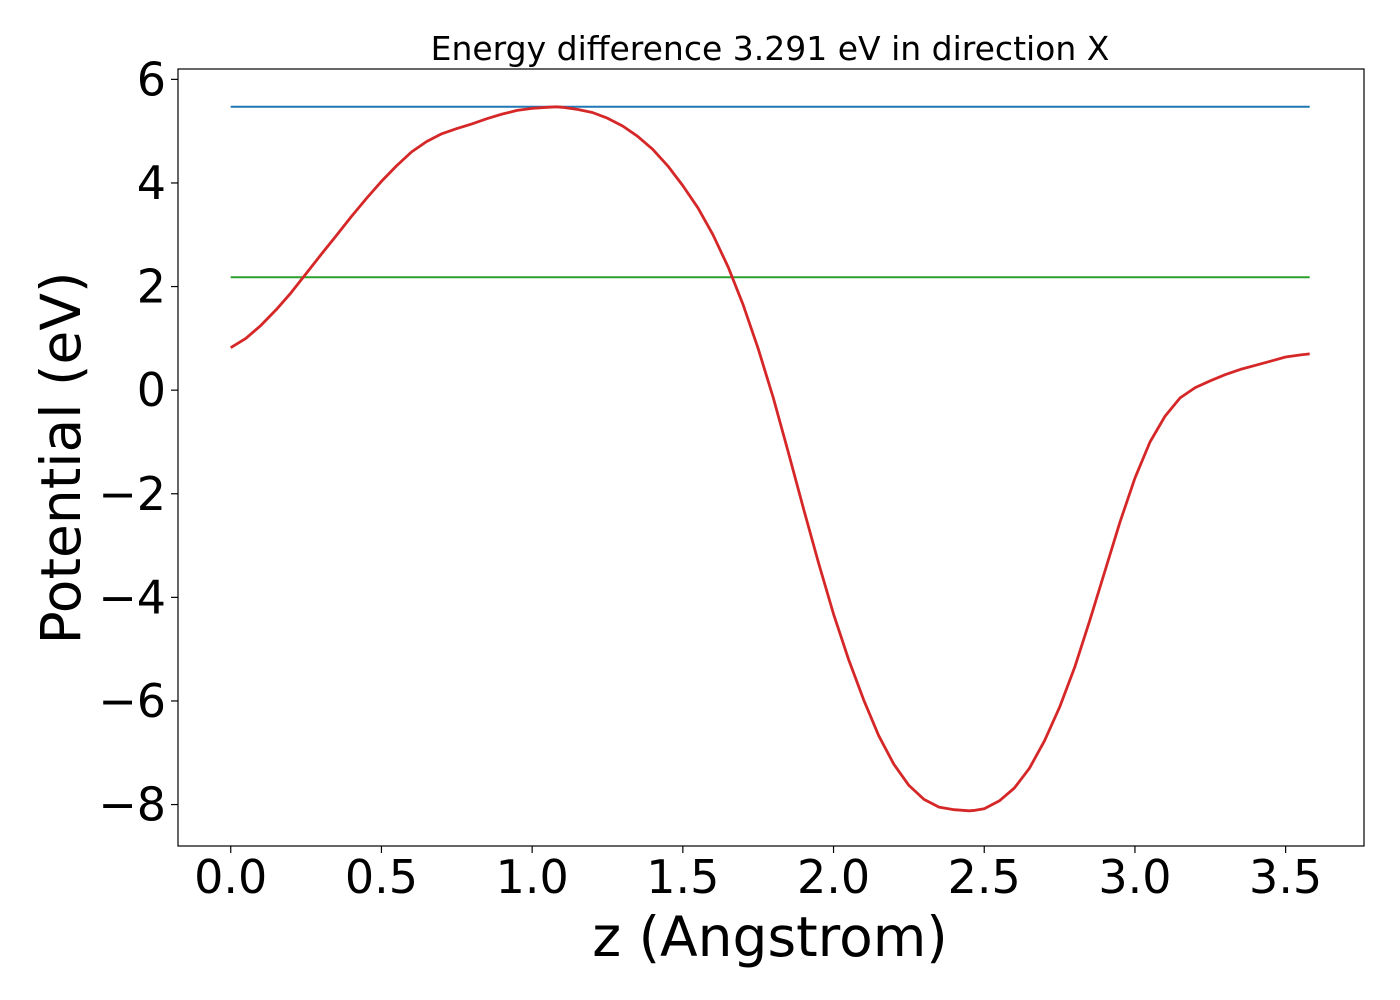 Image resolution: width=1400 pixels, height=1000 pixels. I want to click on x-tick-label: 0.5, so click(381, 877).